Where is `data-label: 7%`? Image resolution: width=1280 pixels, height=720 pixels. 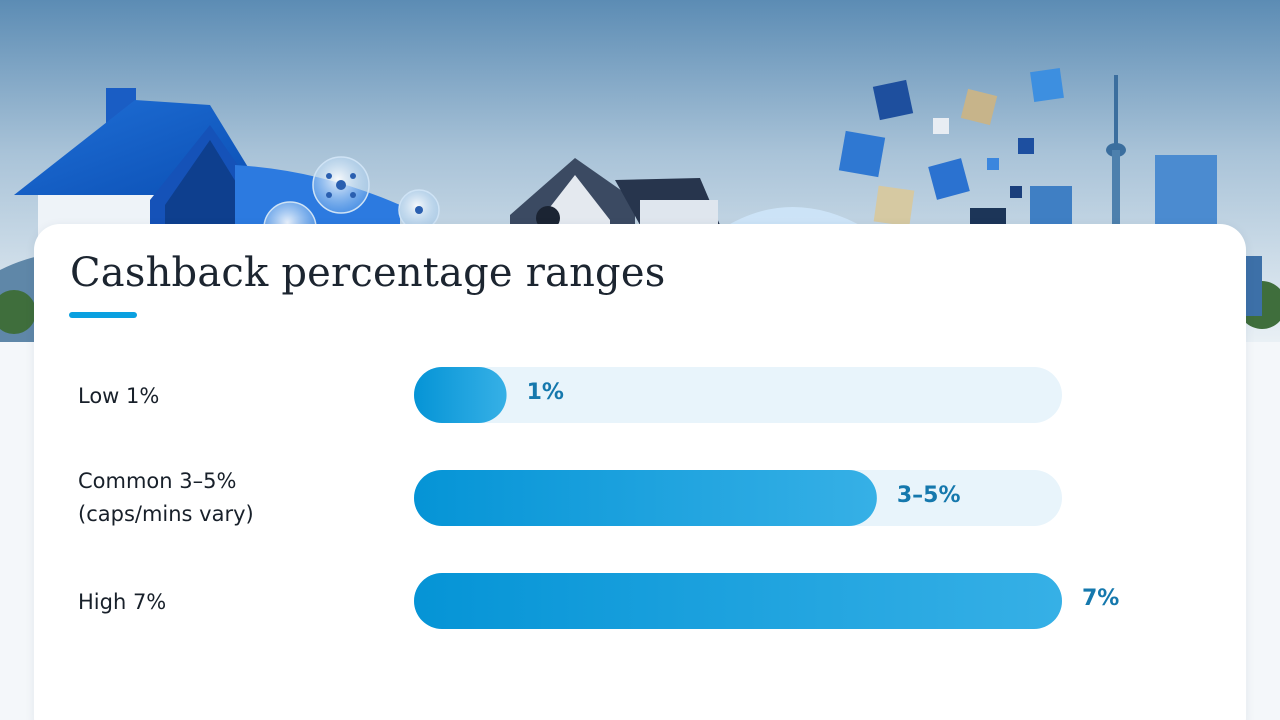
data-label: 7% is located at coordinates (1101, 598).